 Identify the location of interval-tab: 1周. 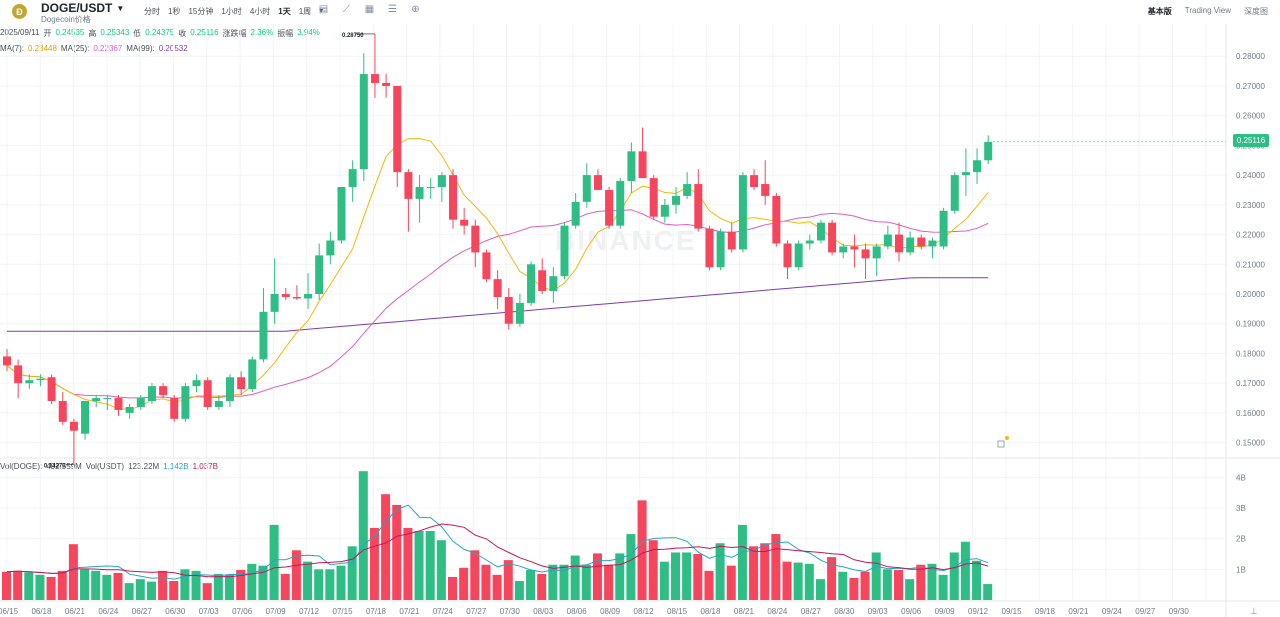
(305, 11).